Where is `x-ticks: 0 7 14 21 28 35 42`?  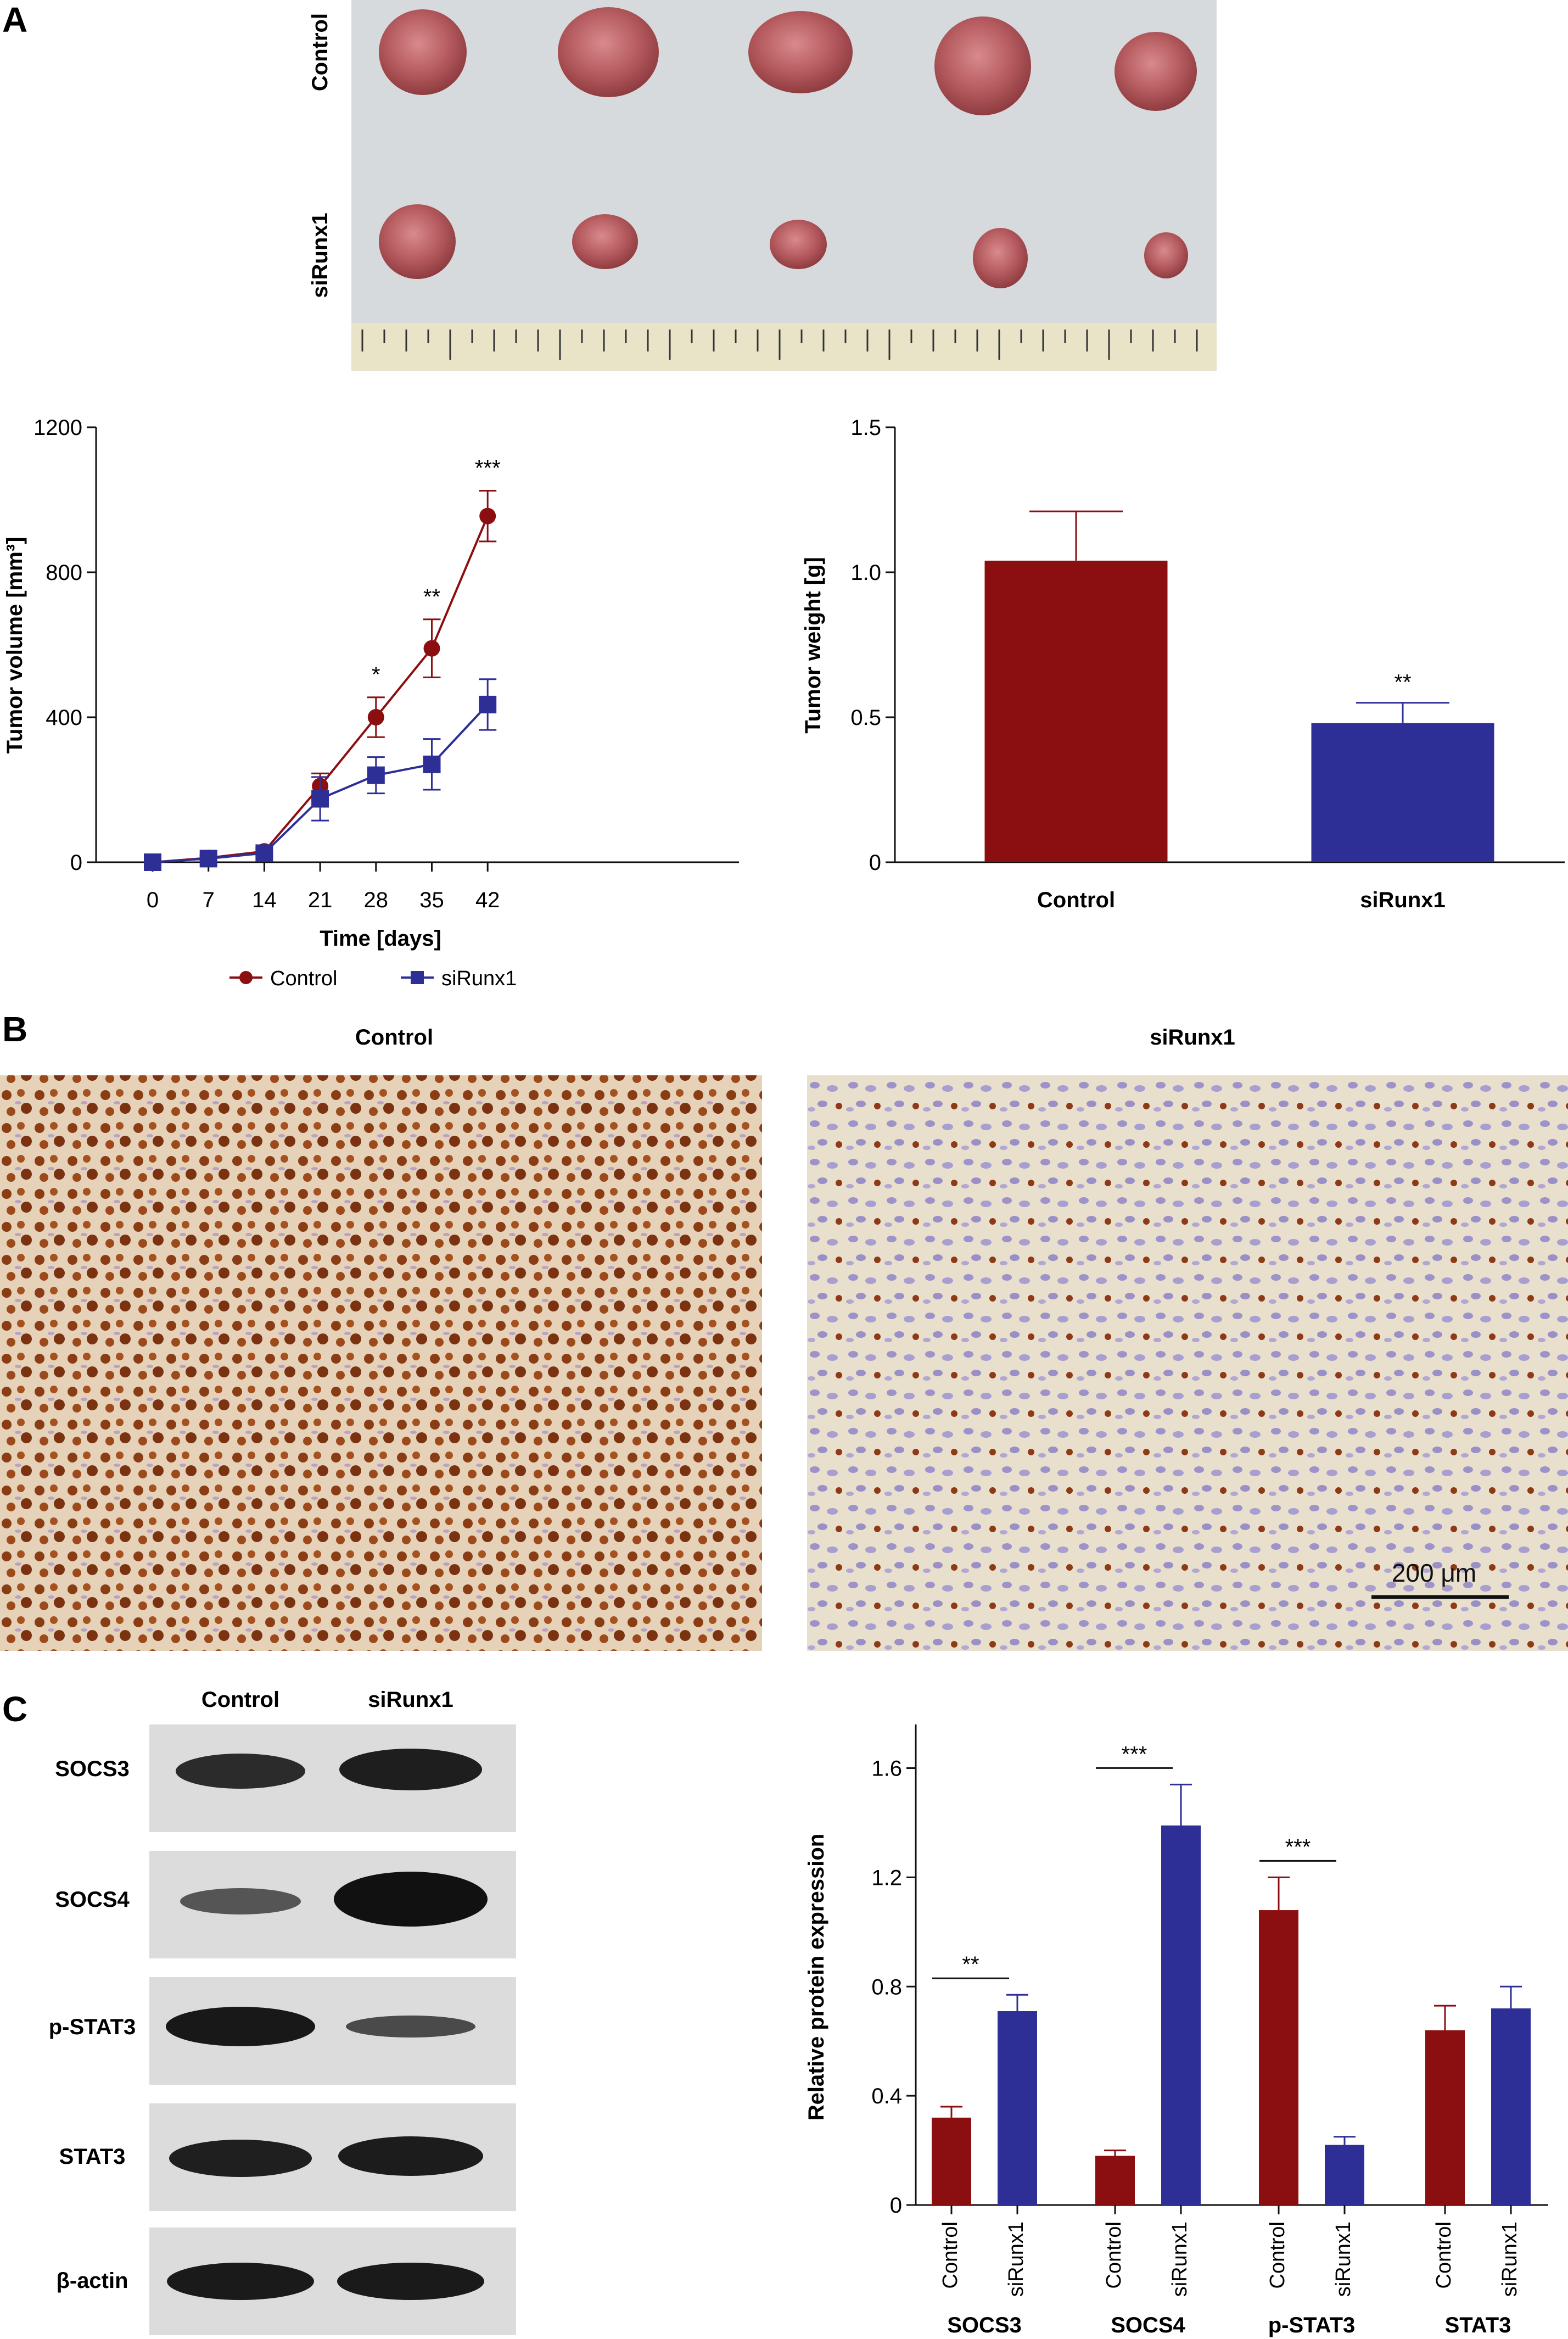
x-ticks: 0 7 14 21 28 35 42 is located at coordinates (324, 887).